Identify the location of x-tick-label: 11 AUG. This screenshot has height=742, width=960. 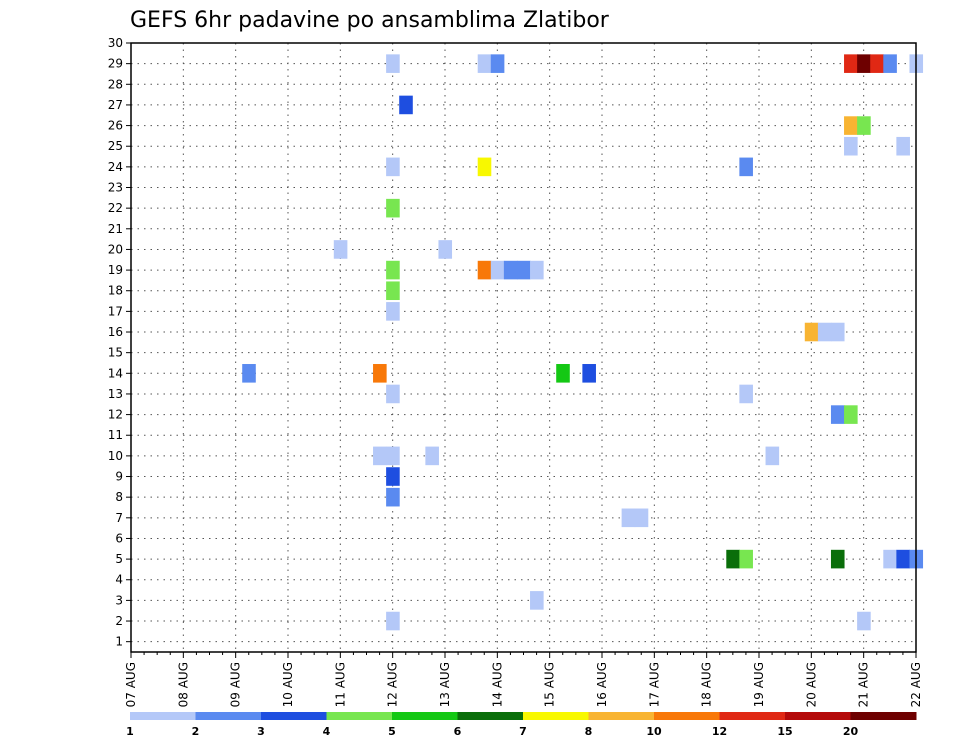
(340, 684).